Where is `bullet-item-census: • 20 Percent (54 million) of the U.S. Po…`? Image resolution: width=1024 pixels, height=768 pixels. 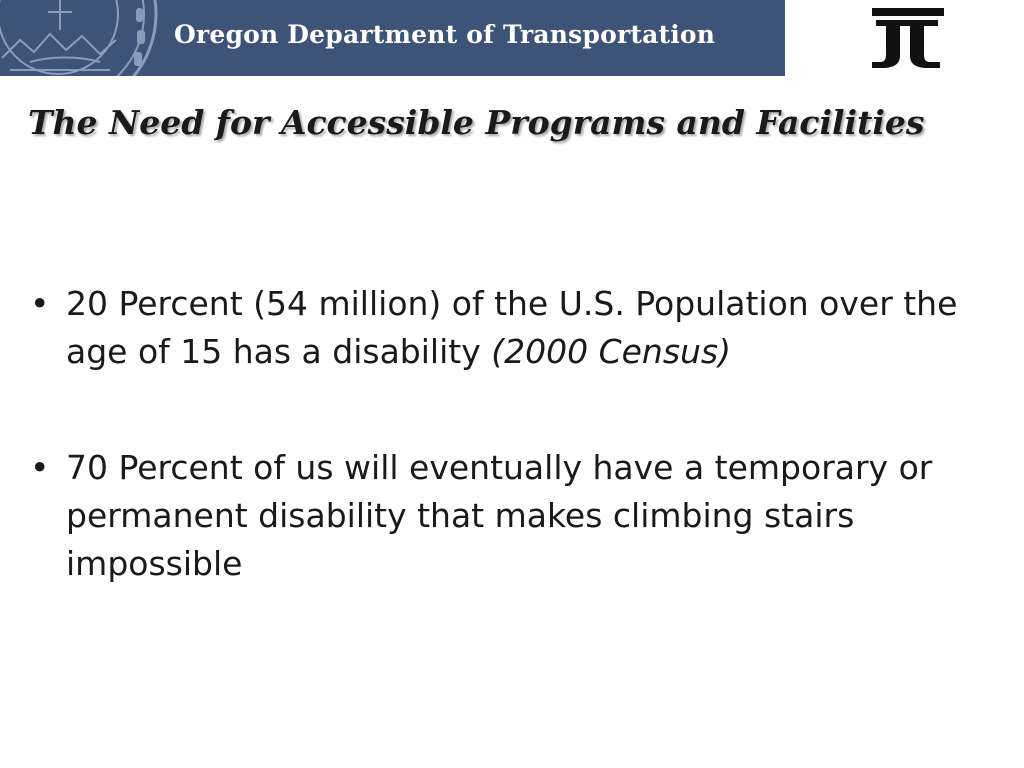 bullet-item-census: • 20 Percent (54 million) of the U.S. Po… is located at coordinates (510, 328).